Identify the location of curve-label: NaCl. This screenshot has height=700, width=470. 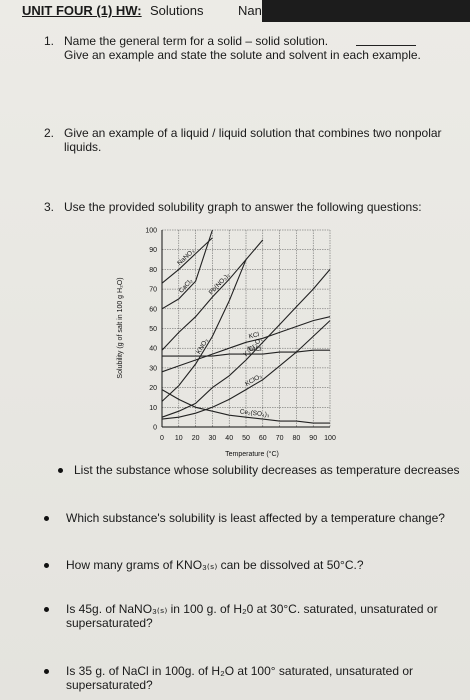
(254, 349).